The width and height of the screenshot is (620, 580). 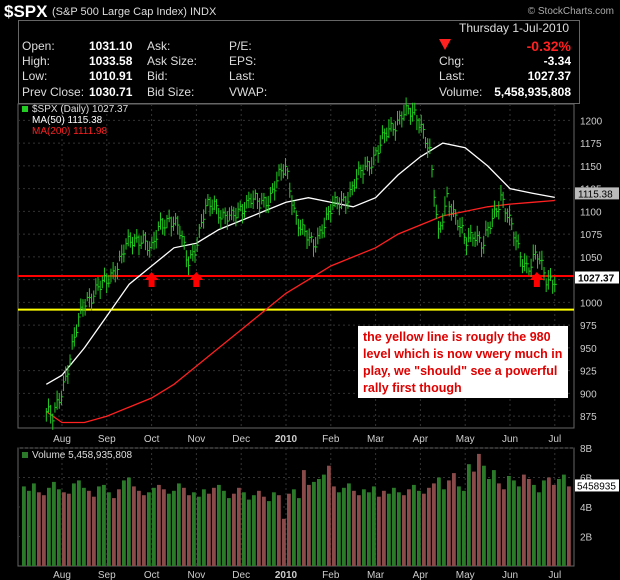 What do you see at coordinates (591, 235) in the screenshot?
I see `price-y-tick-label: 1075` at bounding box center [591, 235].